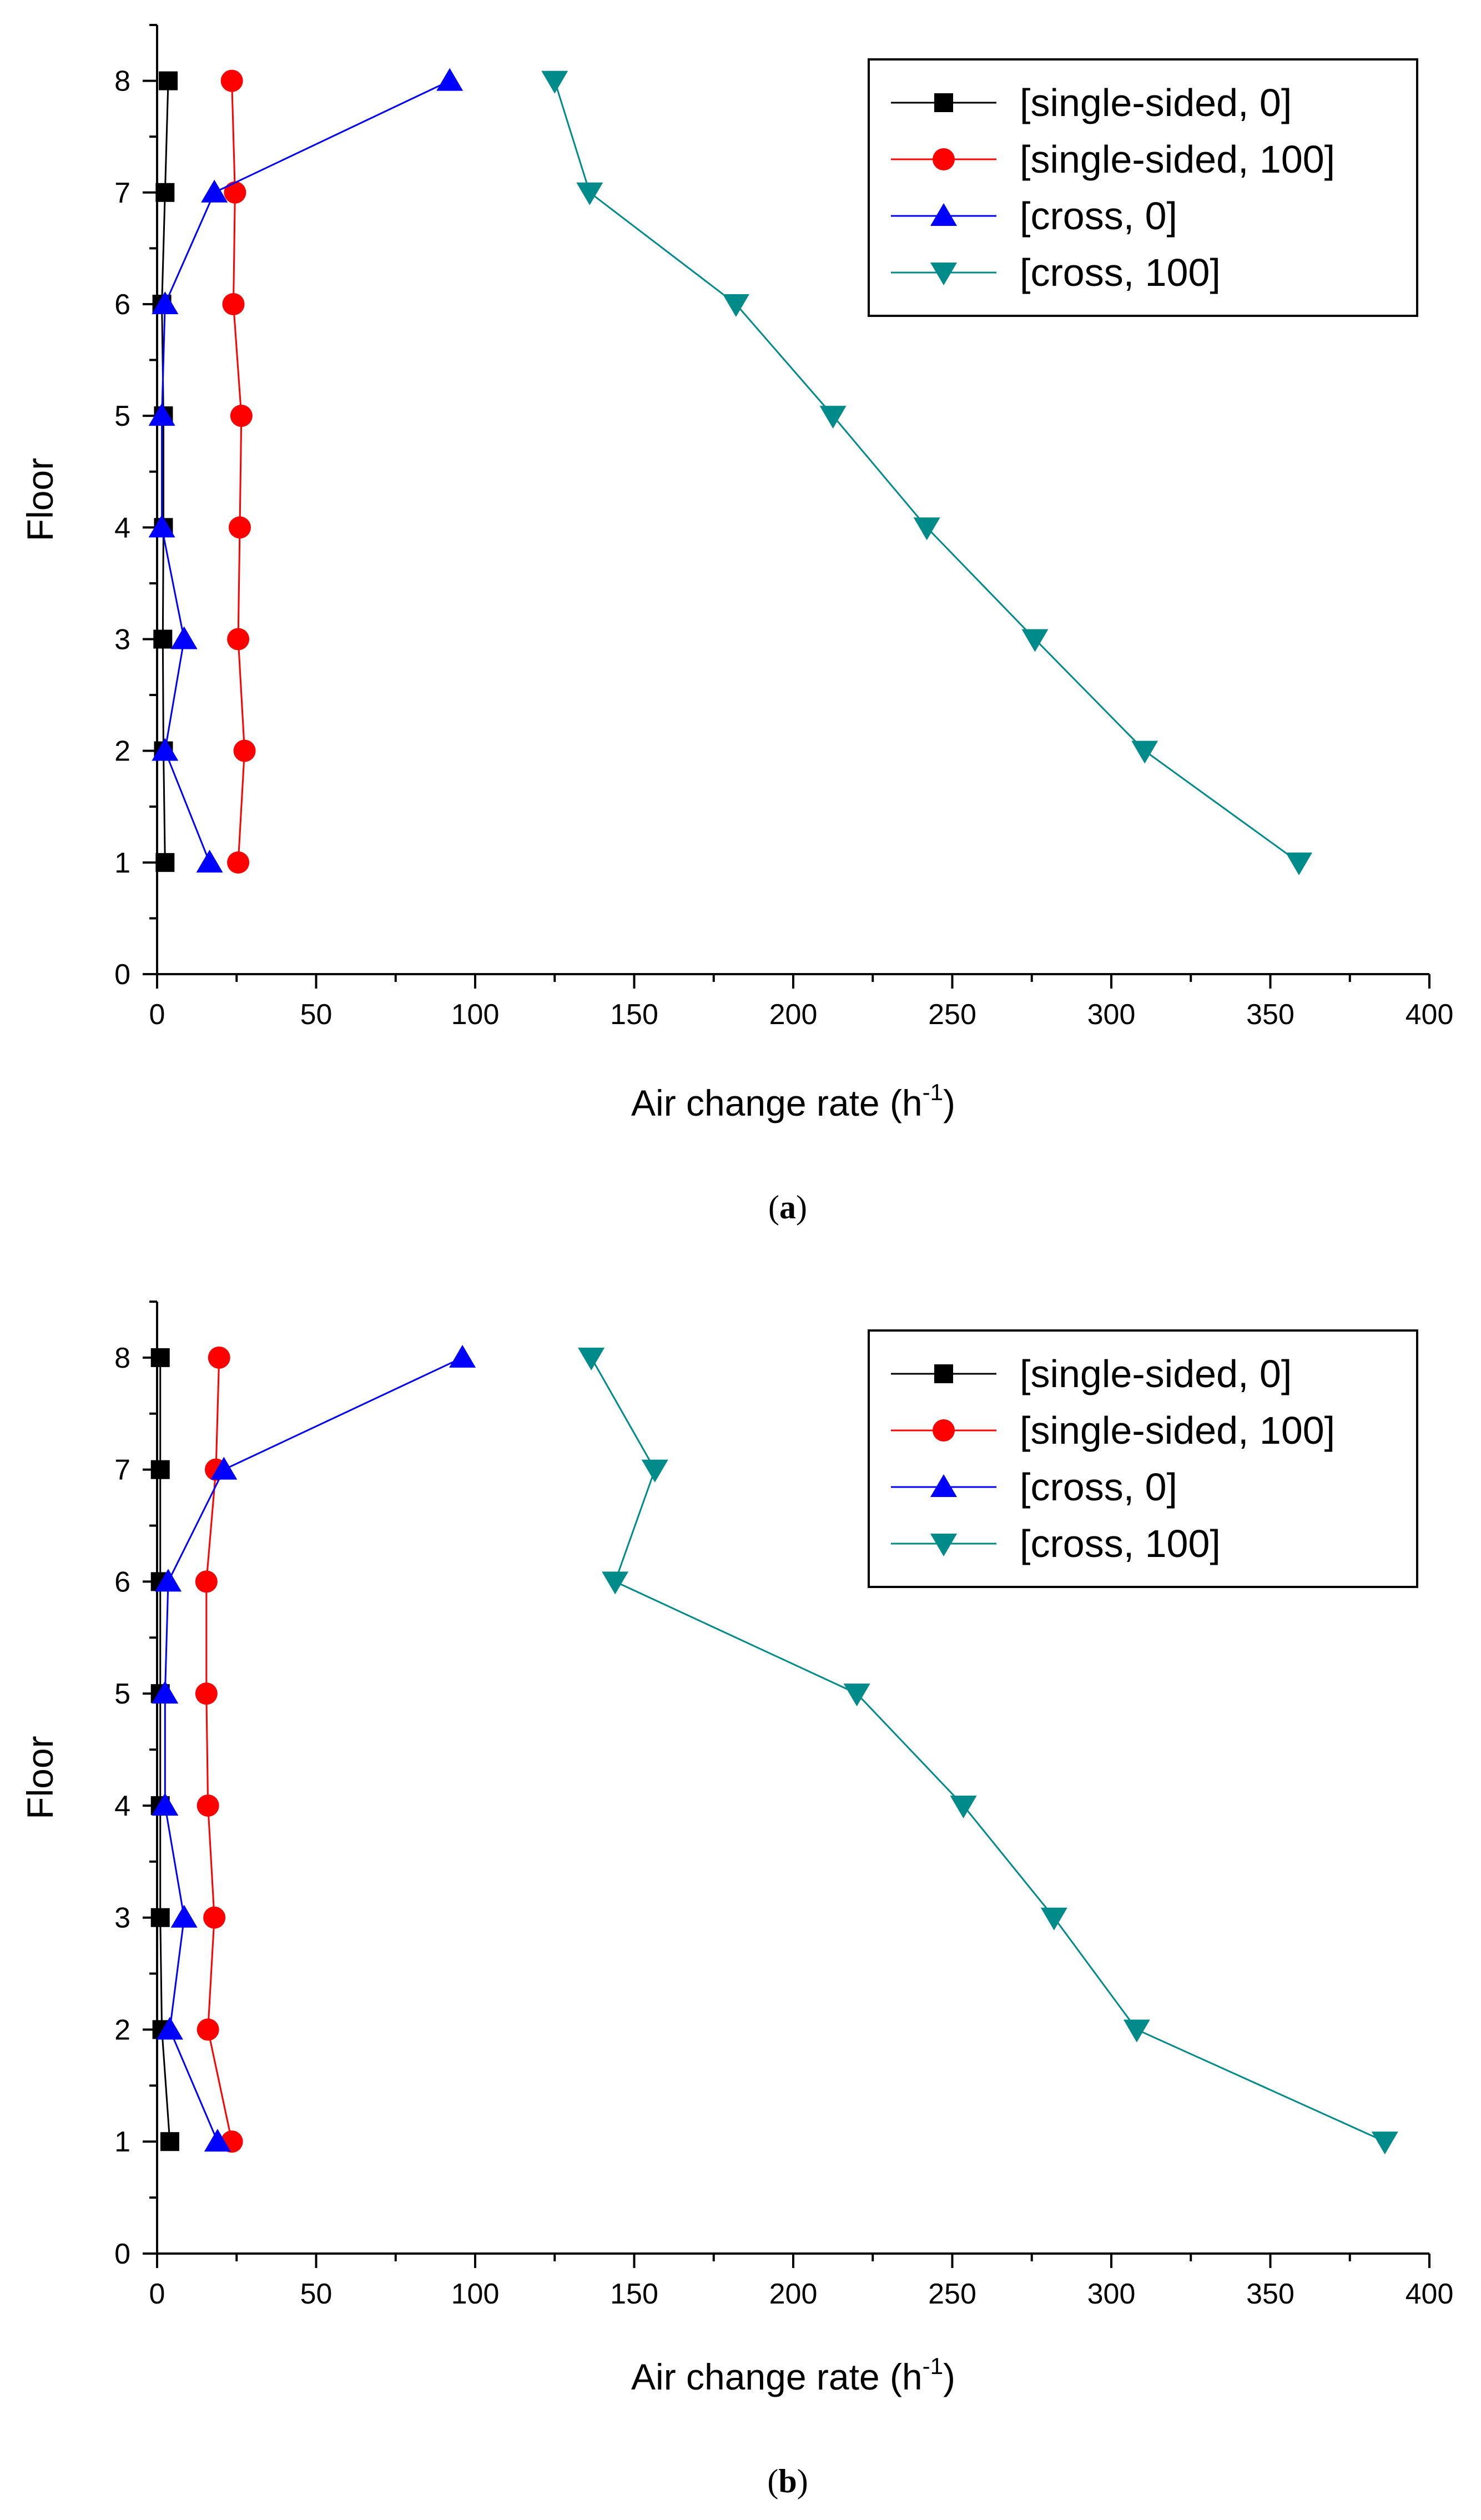 The width and height of the screenshot is (1481, 2520). What do you see at coordinates (1177, 1430) in the screenshot?
I see `legend-label: [single-sided, 100]` at bounding box center [1177, 1430].